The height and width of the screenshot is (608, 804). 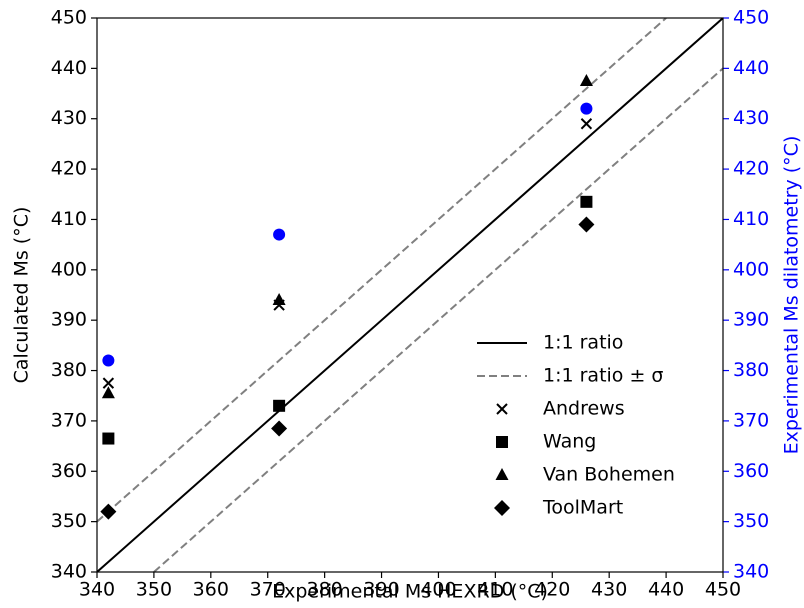 I want to click on y2-axis-label: Experimental Ms dilatometry (°C), so click(x=792, y=295).